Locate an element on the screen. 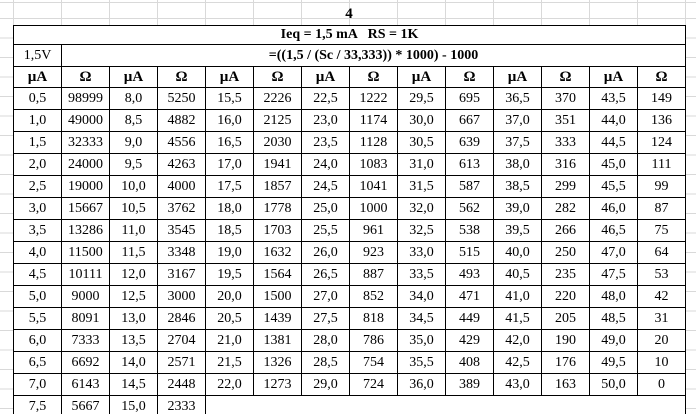 Image resolution: width=696 pixels, height=414 pixels. cell-ua: 45,5 is located at coordinates (613, 186).